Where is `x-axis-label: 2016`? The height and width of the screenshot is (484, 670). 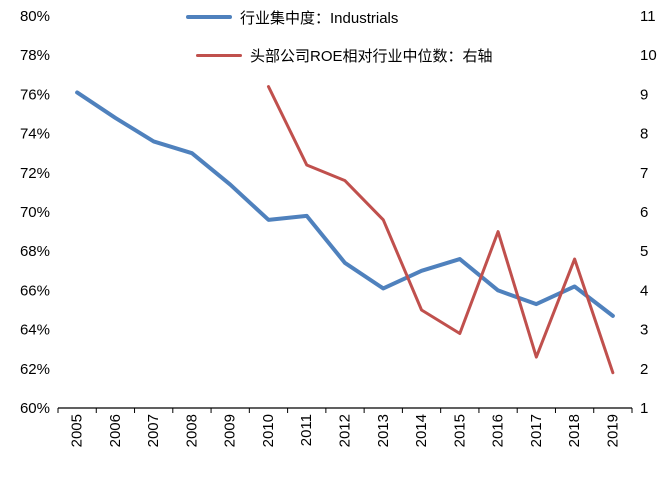
x-axis-label: 2016 is located at coordinates (498, 430).